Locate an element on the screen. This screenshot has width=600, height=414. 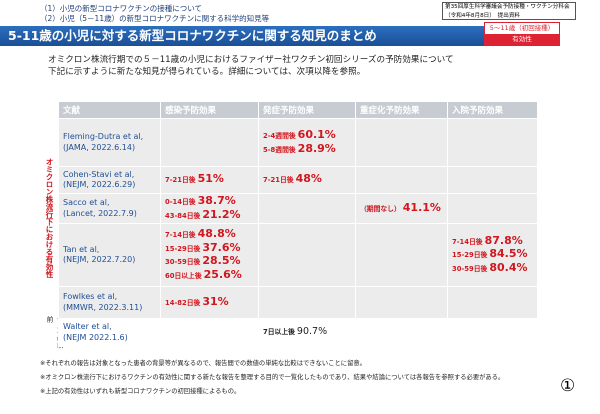
header-row: 文献 感染予防効果 発症予防効果 重症化予防効果 入院予防効果 is located at coordinates (298, 110).